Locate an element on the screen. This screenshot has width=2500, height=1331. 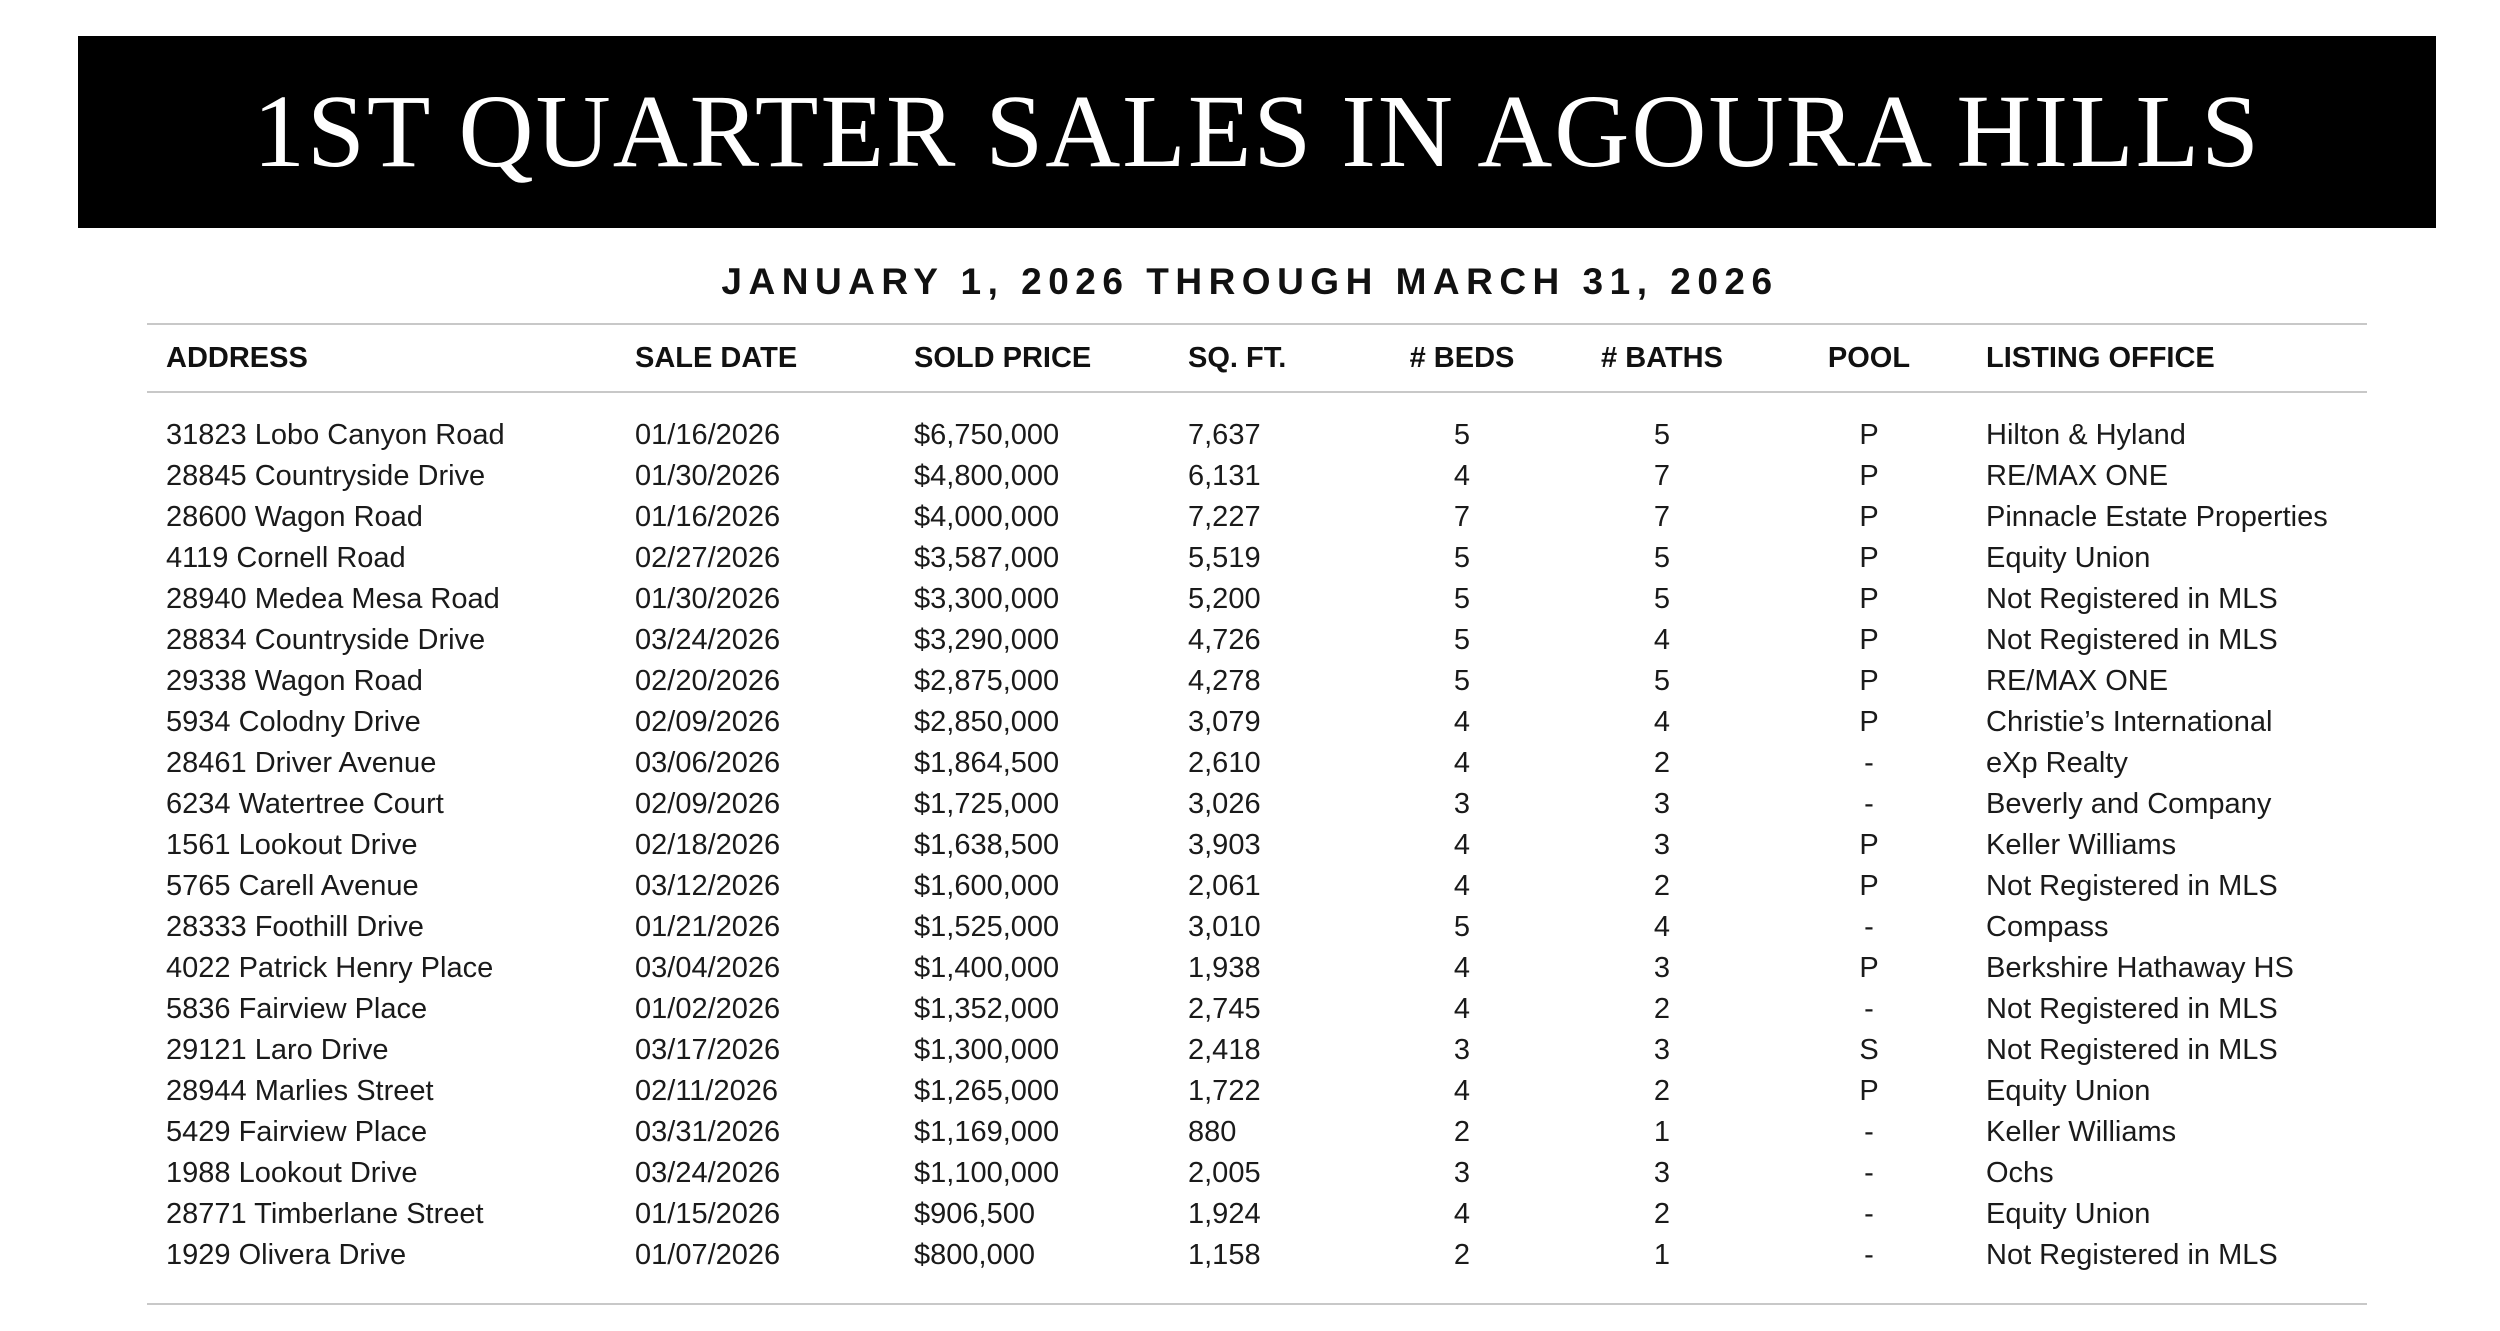
cell-listing-office: Keller Williams is located at coordinates (2081, 845).